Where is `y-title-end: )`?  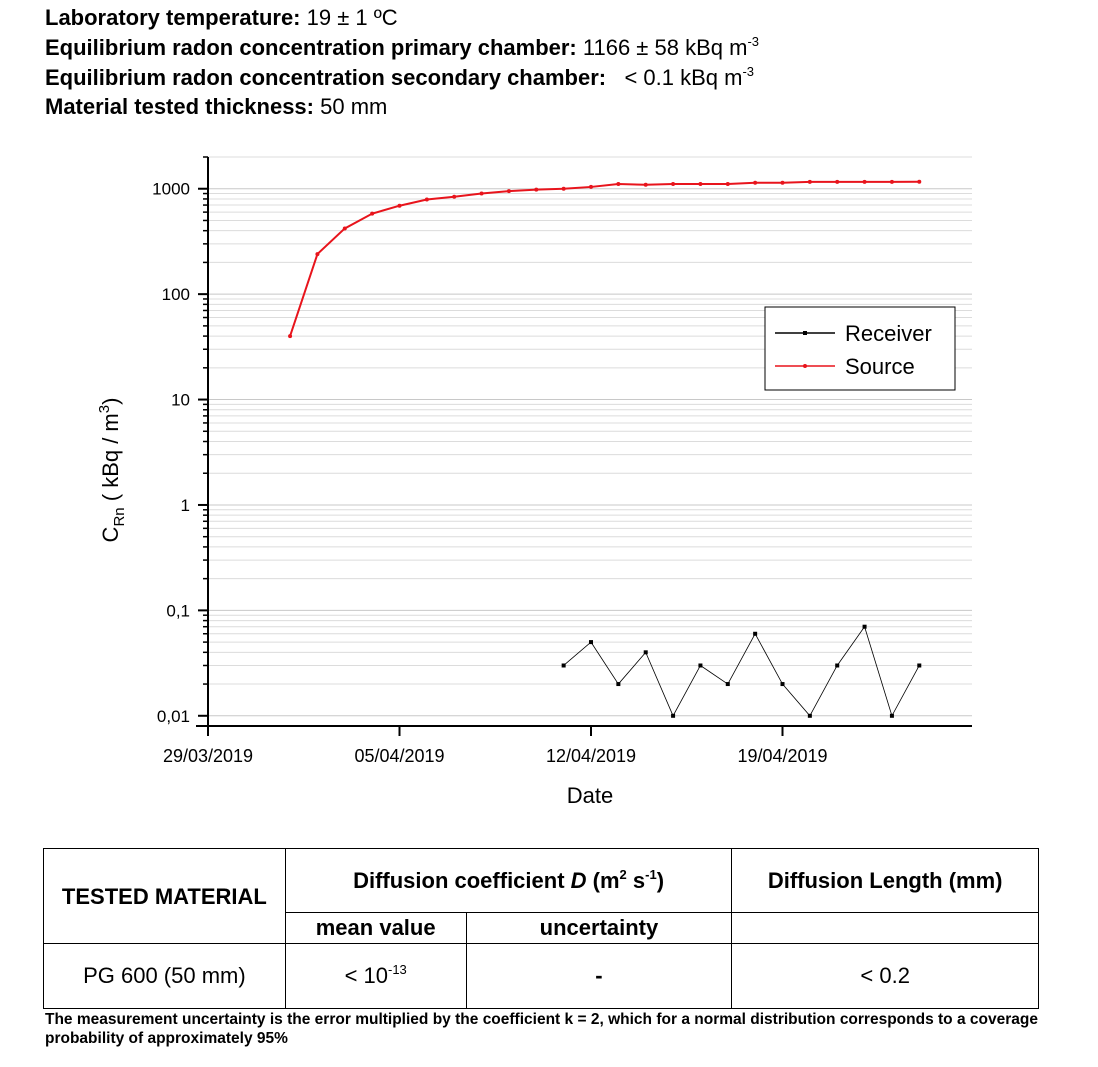 y-title-end: ) is located at coordinates (110, 401).